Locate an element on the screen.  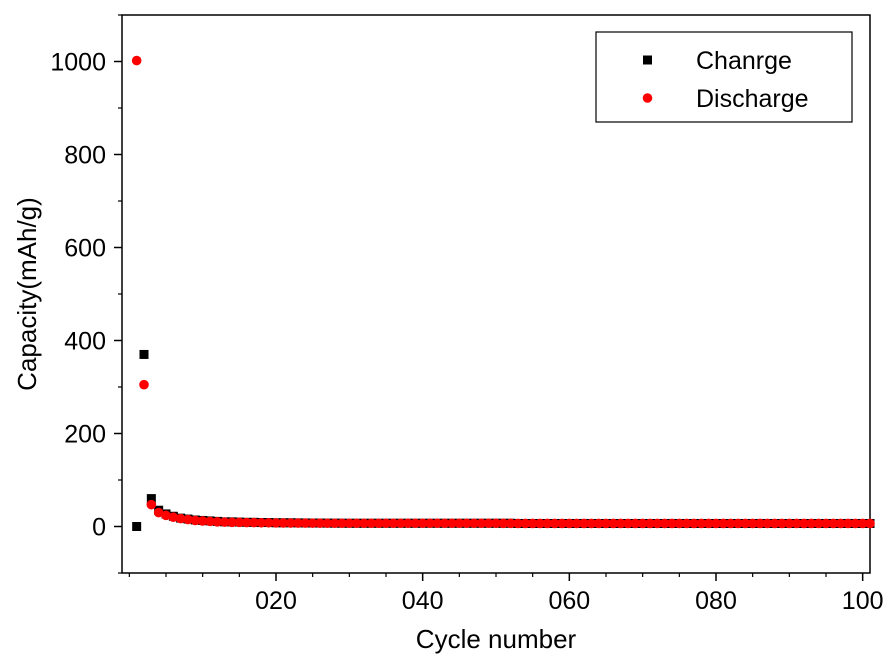
x-tick-label: 040 is located at coordinates (423, 601).